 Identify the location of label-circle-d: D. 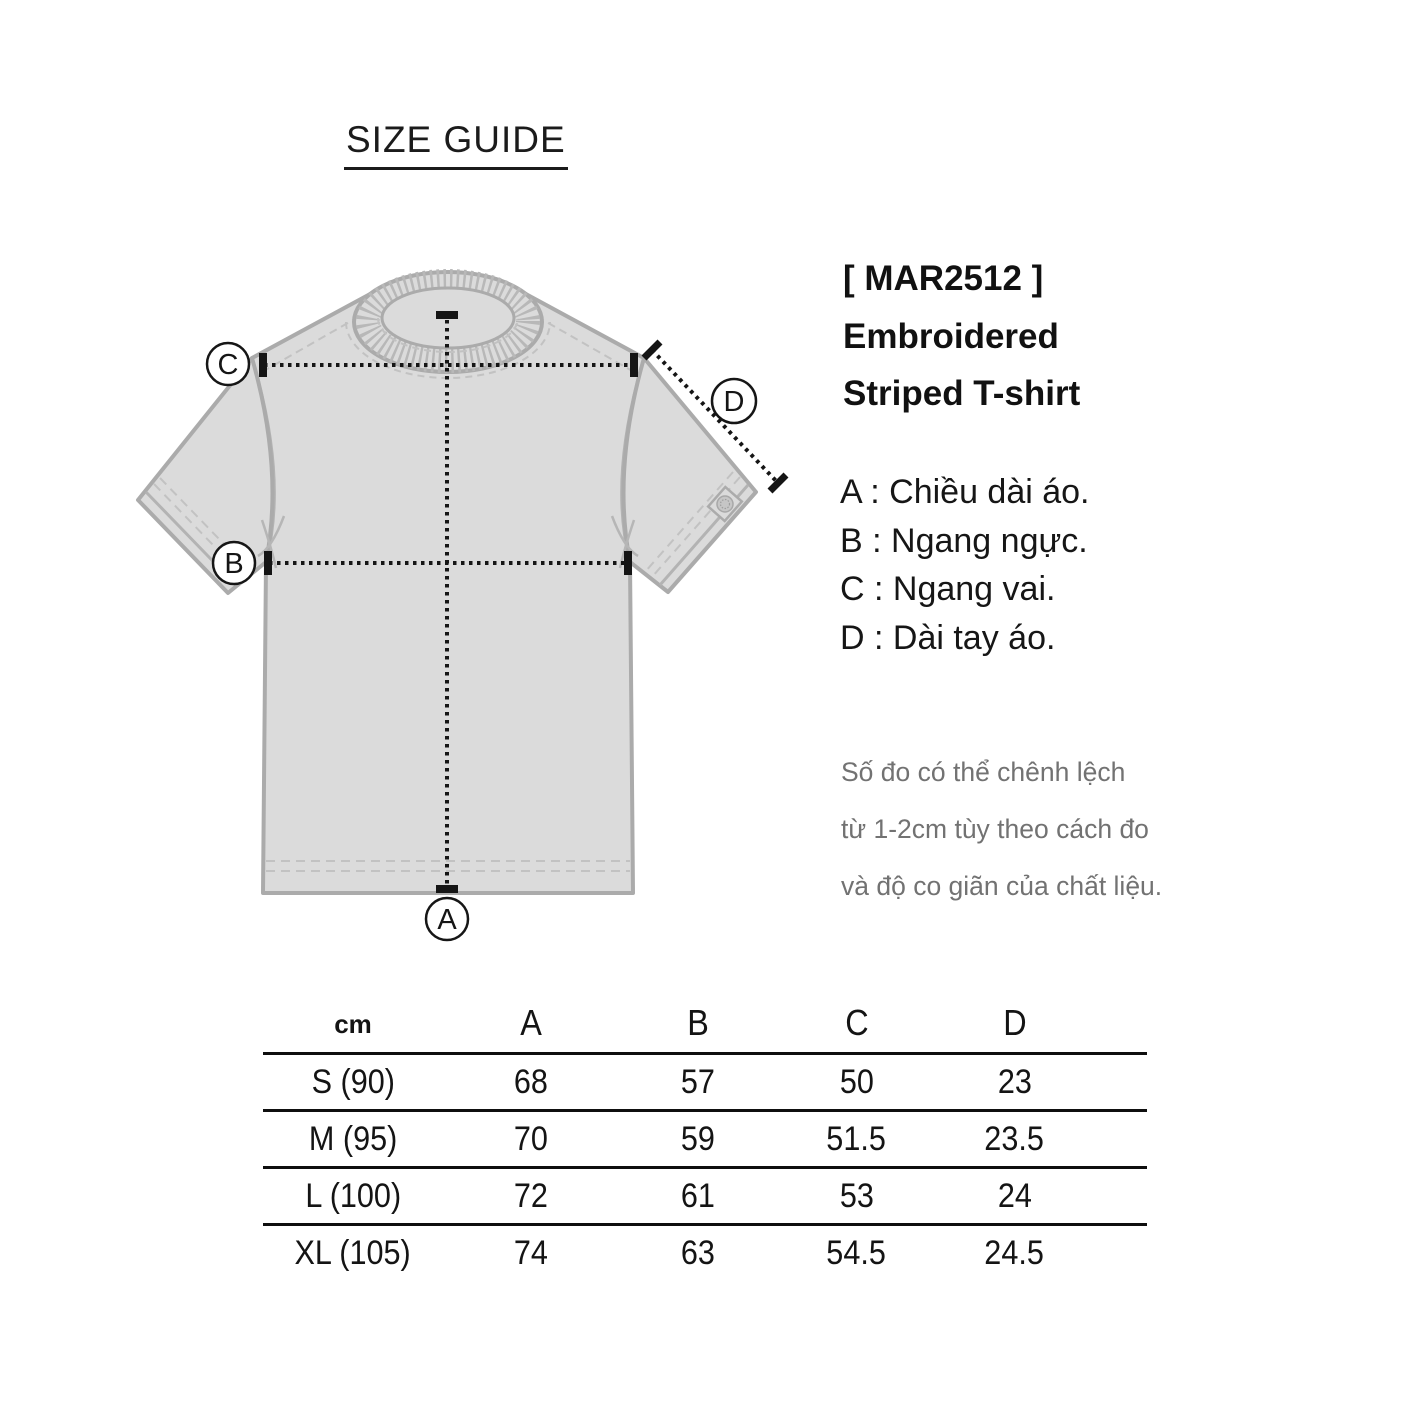
(734, 401).